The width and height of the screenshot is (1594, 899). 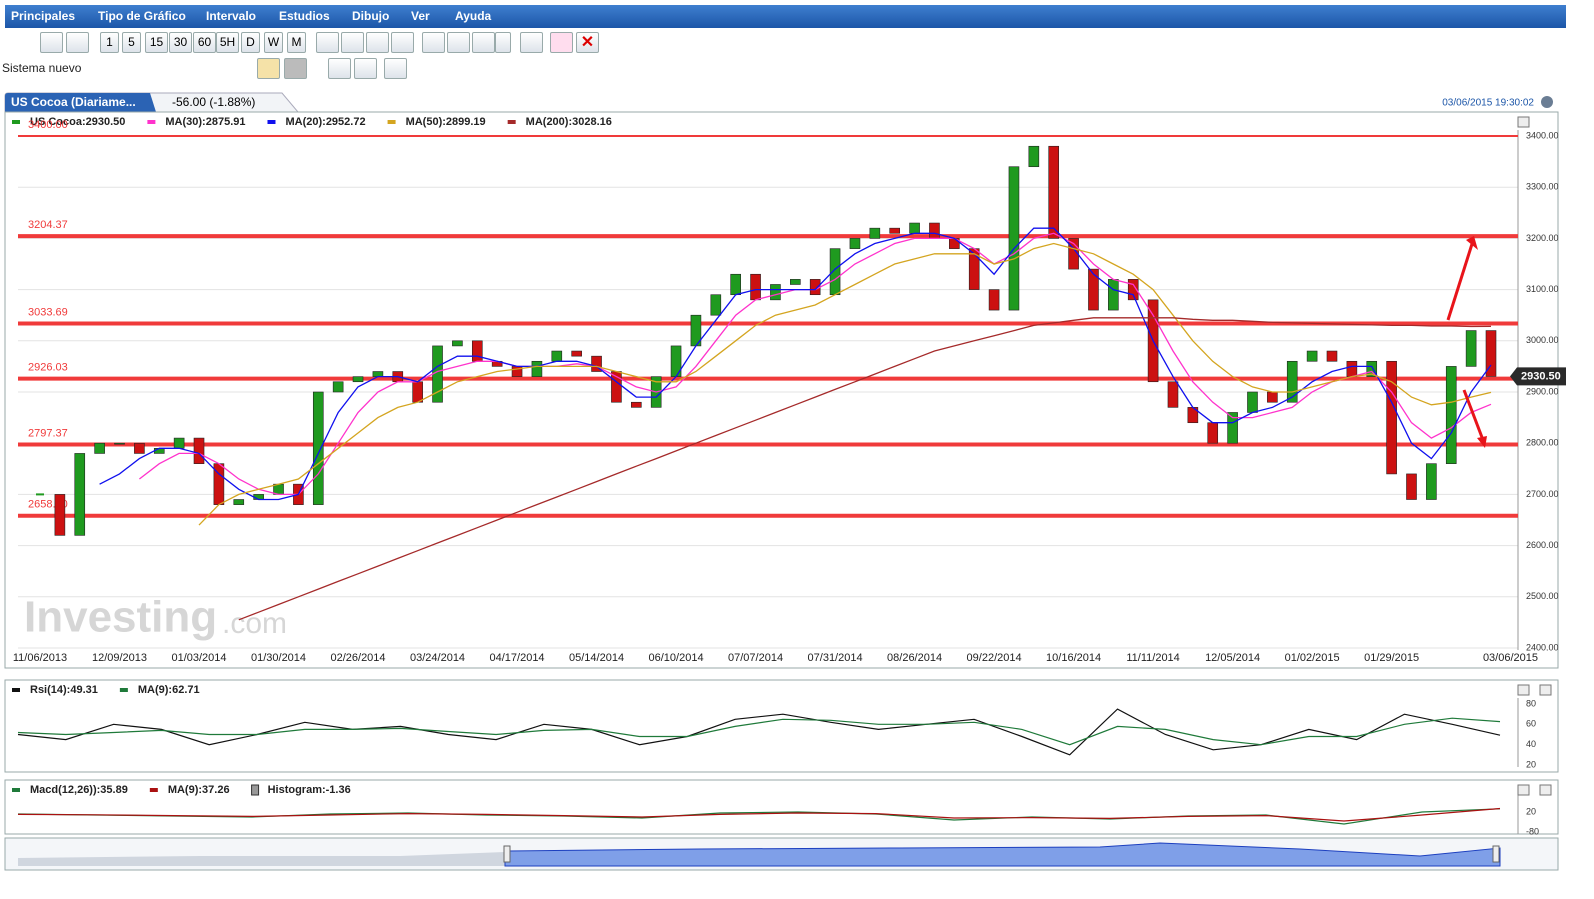 I want to click on menu-item: Estudios, so click(x=304, y=16).